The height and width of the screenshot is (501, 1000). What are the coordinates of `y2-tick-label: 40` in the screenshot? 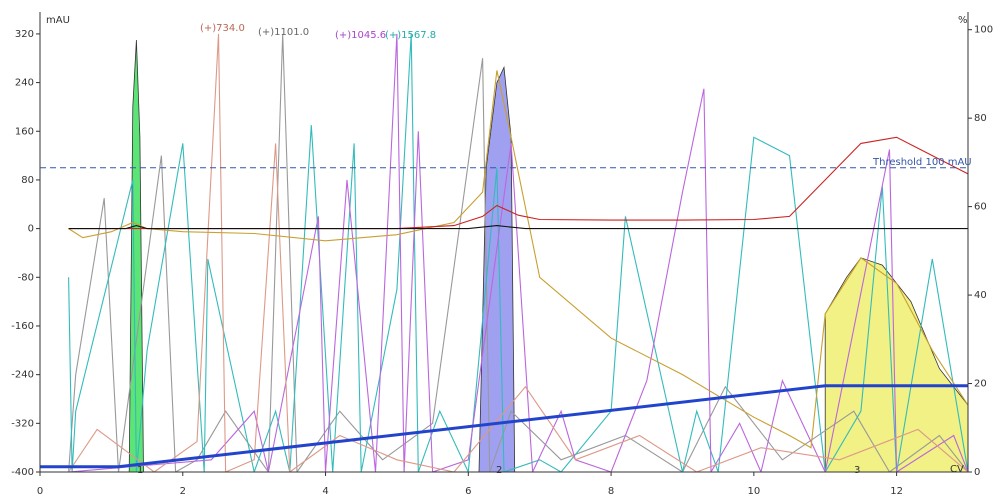 It's located at (980, 295).